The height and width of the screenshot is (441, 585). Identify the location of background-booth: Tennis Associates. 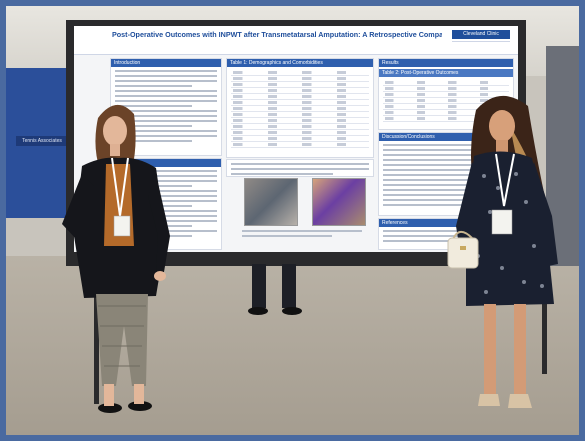
(41, 143).